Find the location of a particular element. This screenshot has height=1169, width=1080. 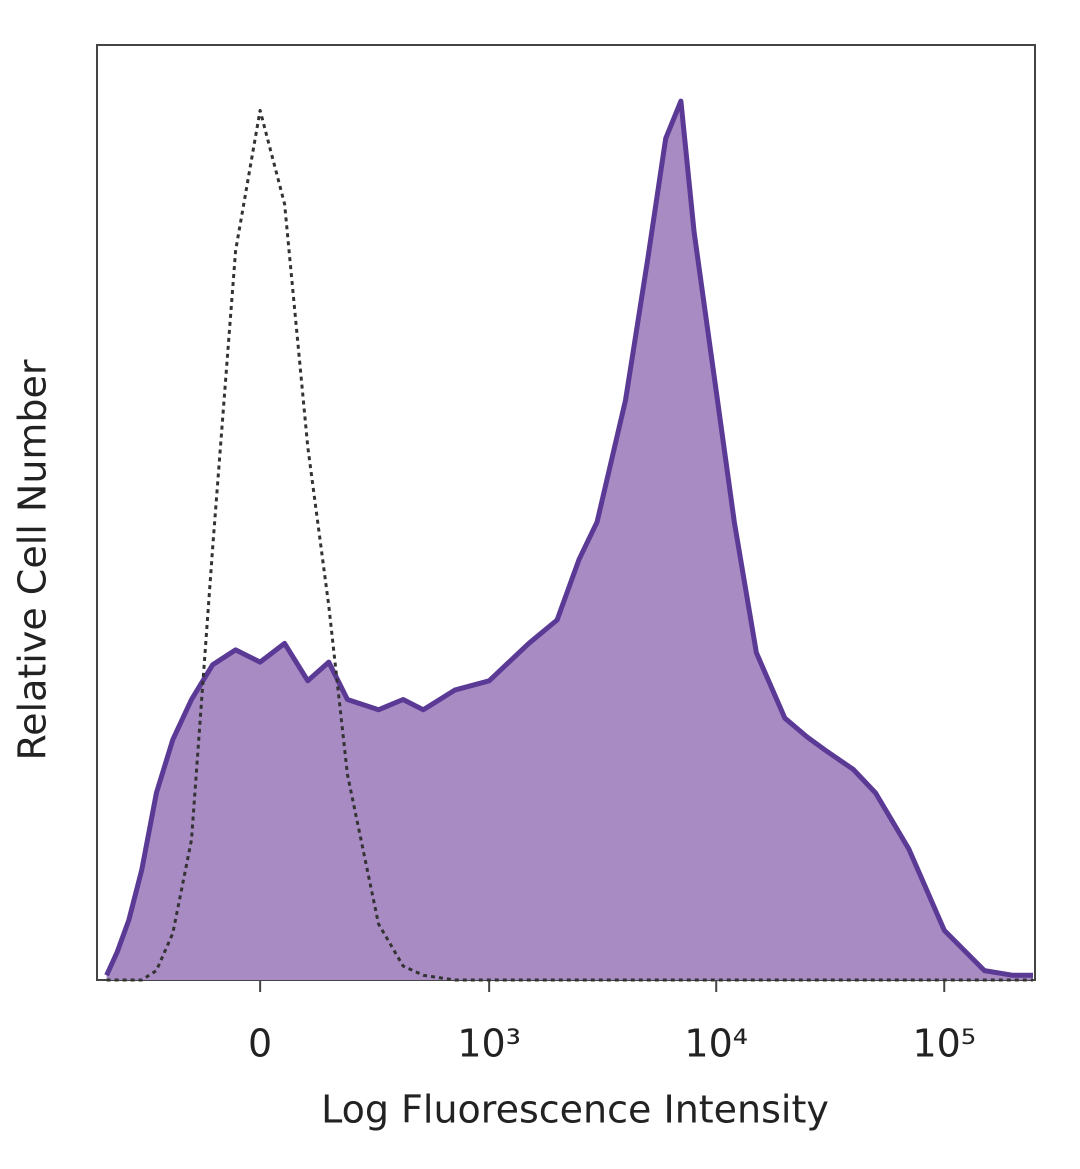

x-tick-label: 10⁵ is located at coordinates (944, 1044).